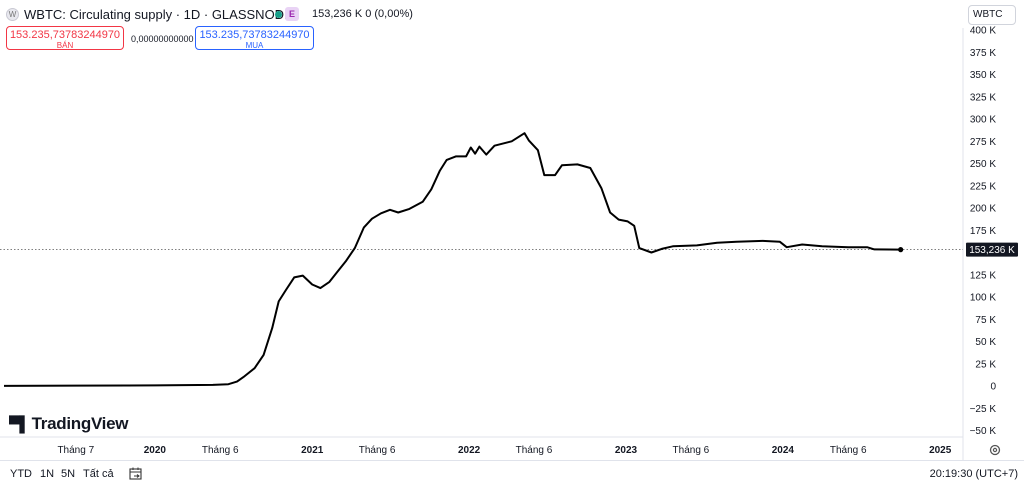 The width and height of the screenshot is (1024, 490). I want to click on logo-text: TradingView, so click(80, 423).